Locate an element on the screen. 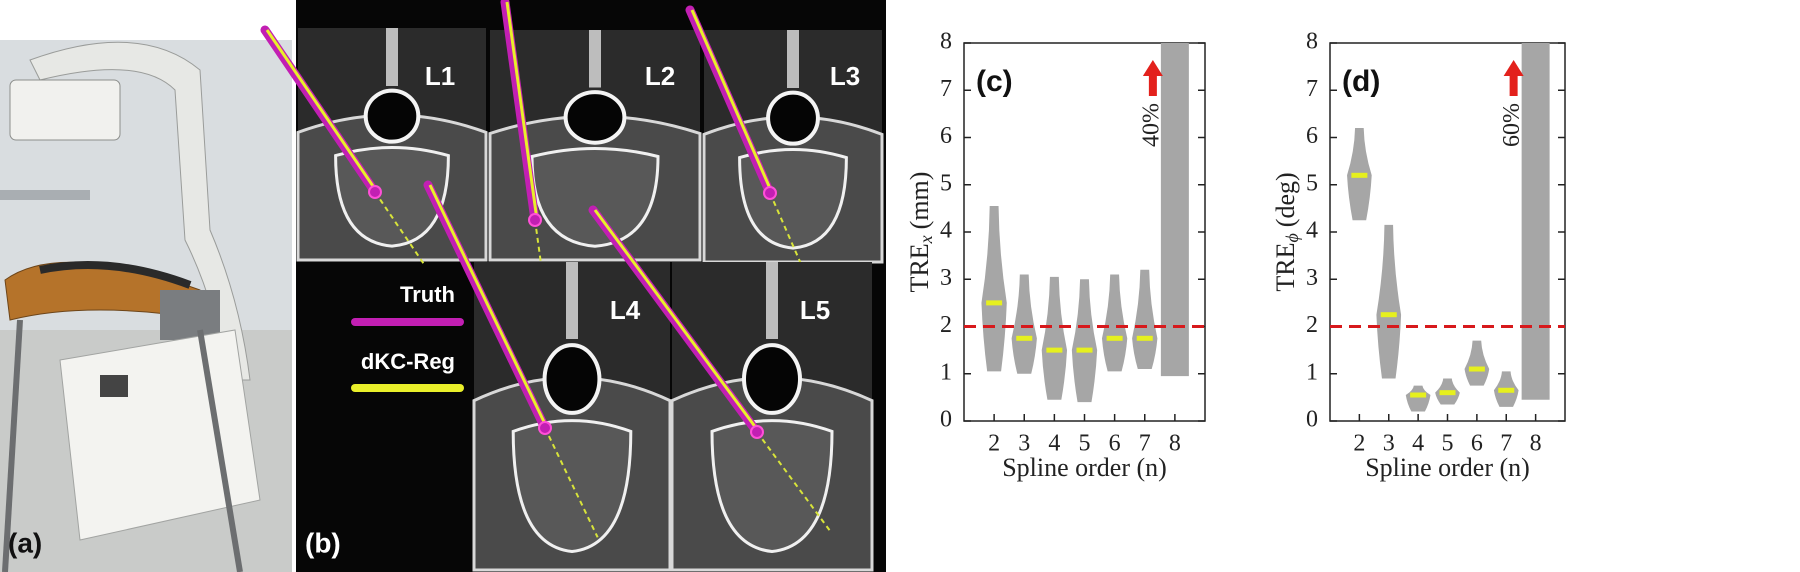 The image size is (1800, 572). x-tick-label: 5 is located at coordinates (1448, 444).